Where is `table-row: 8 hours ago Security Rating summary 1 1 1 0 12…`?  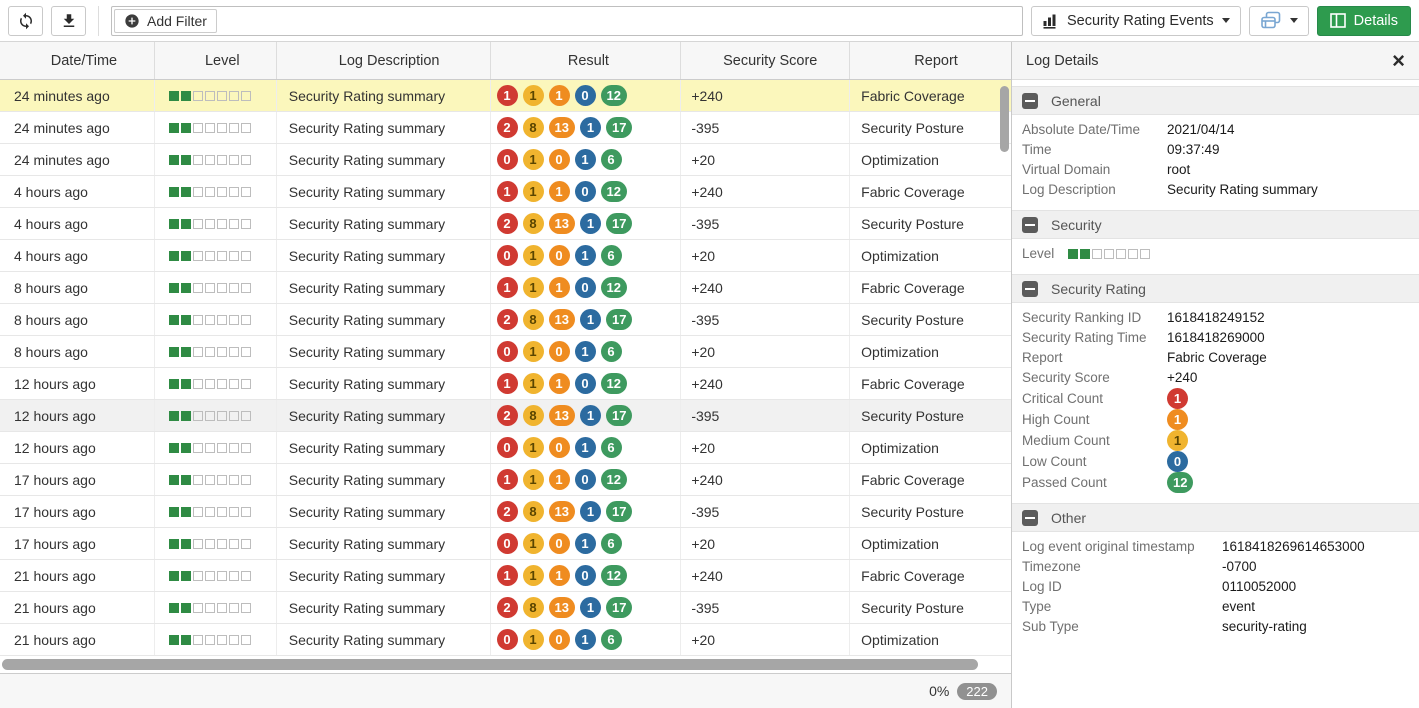
table-row: 8 hours ago Security Rating summary 1 1 1 0 12… is located at coordinates (505, 288).